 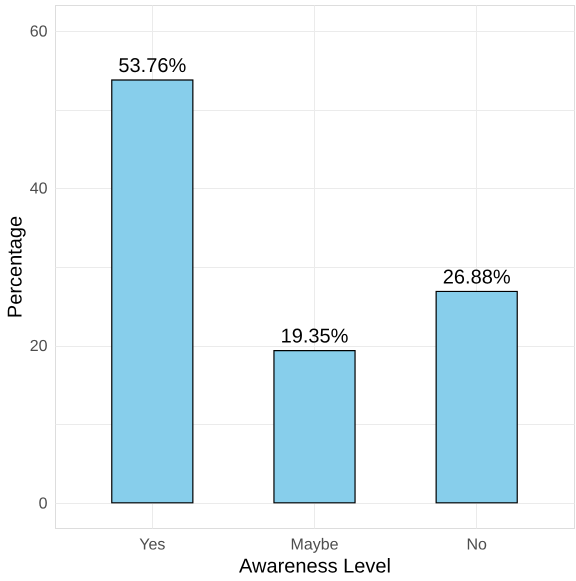 I want to click on y-tick-label: 60, so click(x=39, y=31).